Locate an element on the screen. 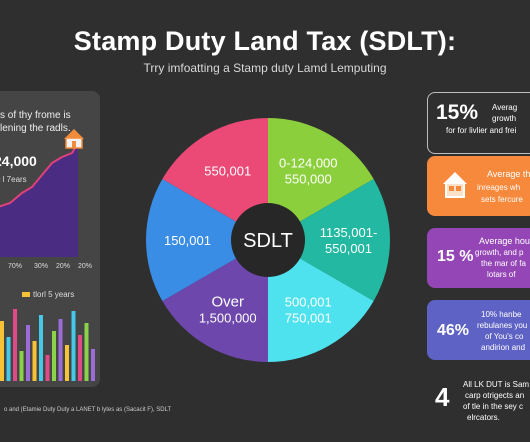  left-legend: tlorl 5 years is located at coordinates (37, 294).